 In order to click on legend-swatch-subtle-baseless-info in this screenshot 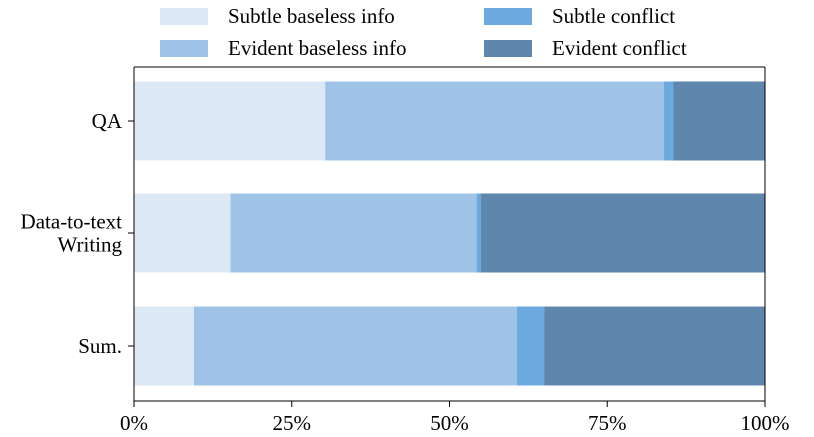, I will do `click(184, 16)`.